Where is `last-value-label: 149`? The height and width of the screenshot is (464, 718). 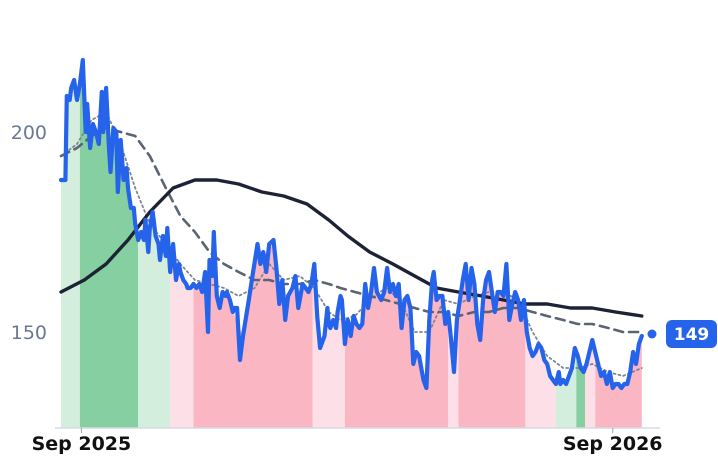 last-value-label: 149 is located at coordinates (692, 335).